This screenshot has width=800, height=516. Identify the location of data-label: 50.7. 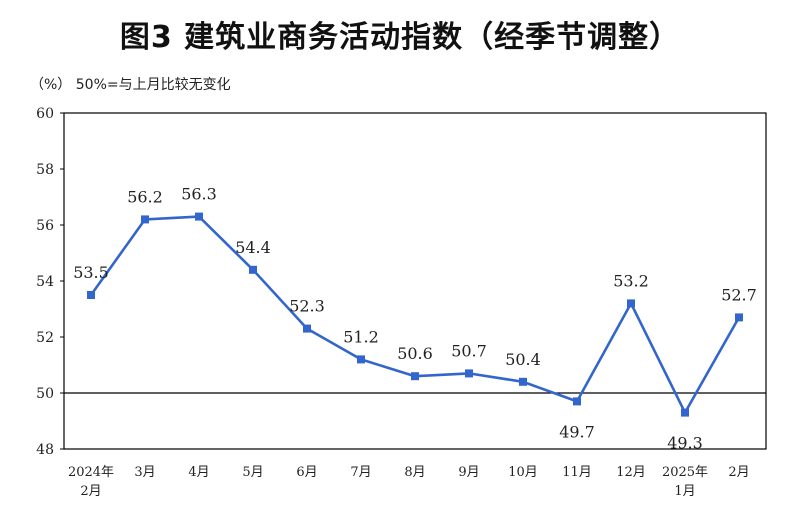
(469, 350).